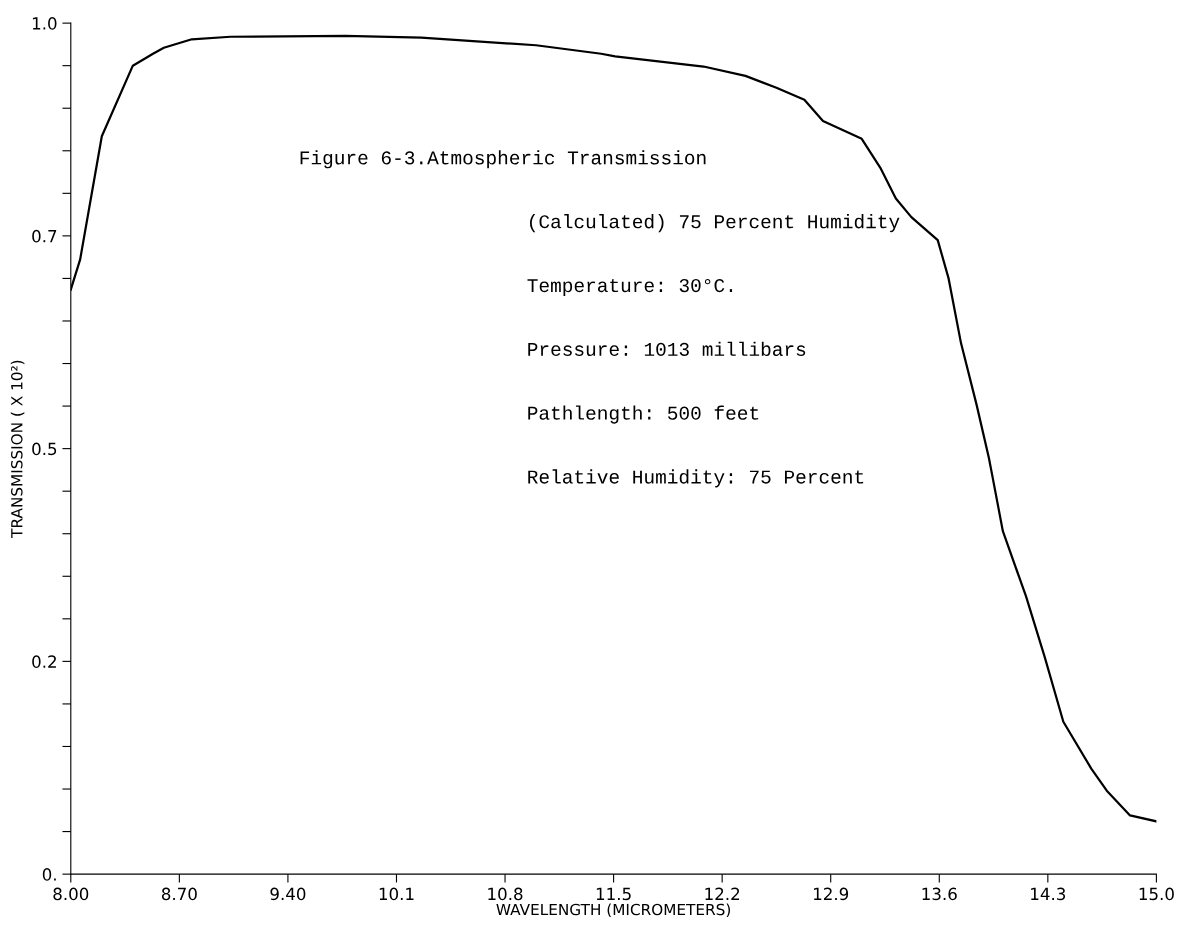 The width and height of the screenshot is (1180, 925). I want to click on x-tick-label: 12.9, so click(831, 894).